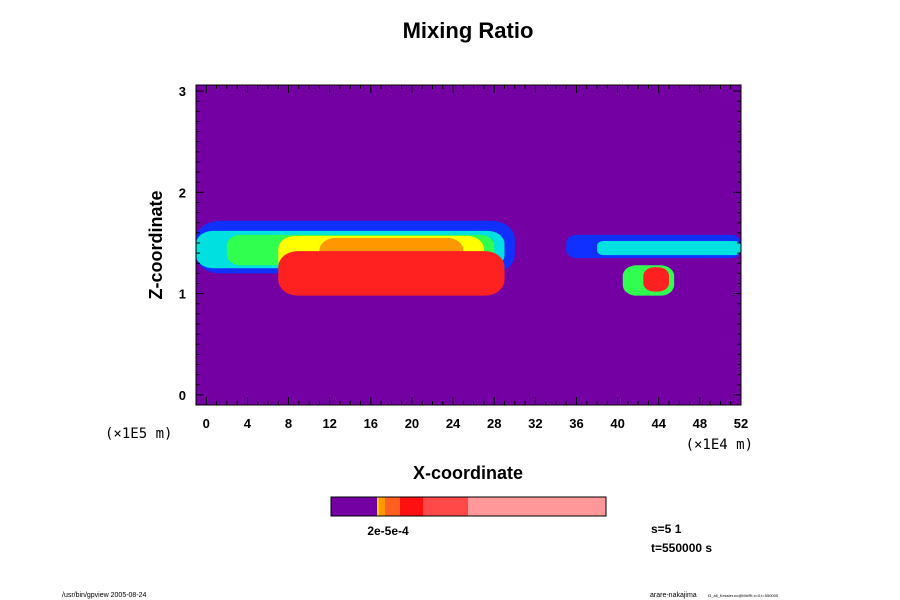 This screenshot has width=900, height=600. Describe the element at coordinates (741, 423) in the screenshot. I see `x-tick-label: 52` at that location.